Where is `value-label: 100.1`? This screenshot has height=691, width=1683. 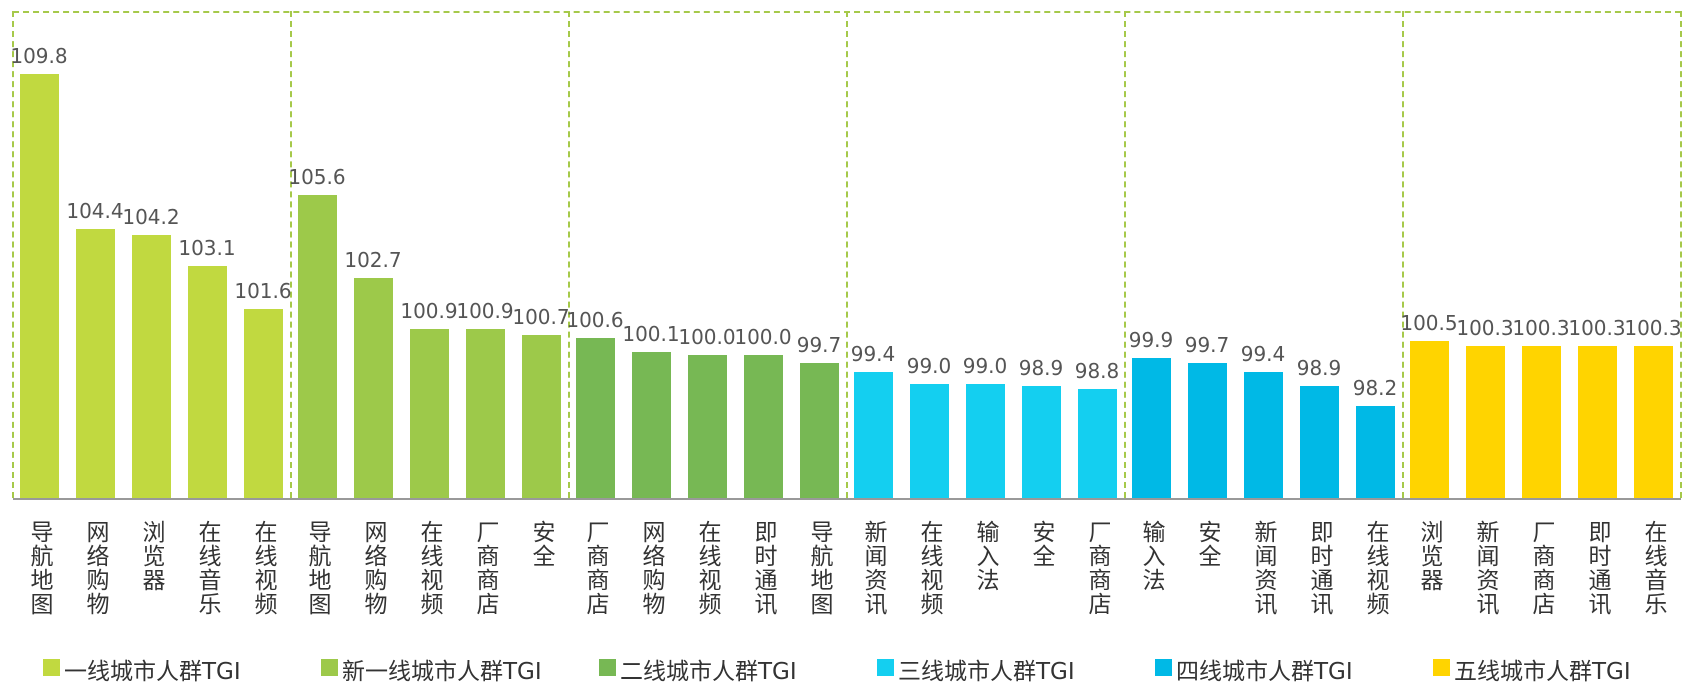
value-label: 100.1 is located at coordinates (651, 334).